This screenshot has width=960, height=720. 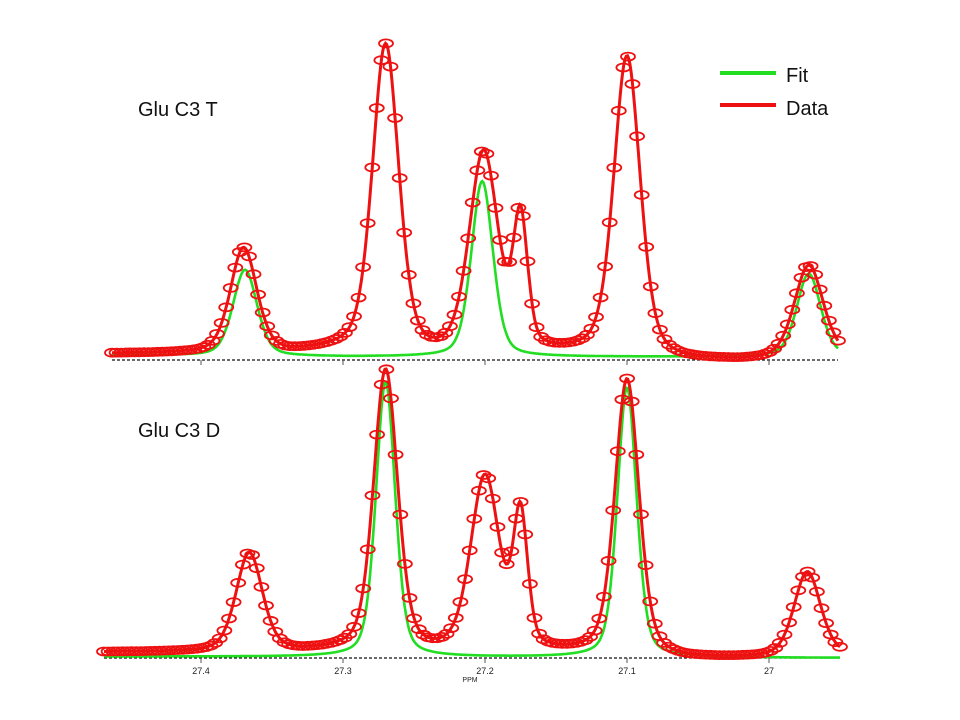 I want to click on bottom-panel-title: Glu C3 D, so click(x=179, y=431).